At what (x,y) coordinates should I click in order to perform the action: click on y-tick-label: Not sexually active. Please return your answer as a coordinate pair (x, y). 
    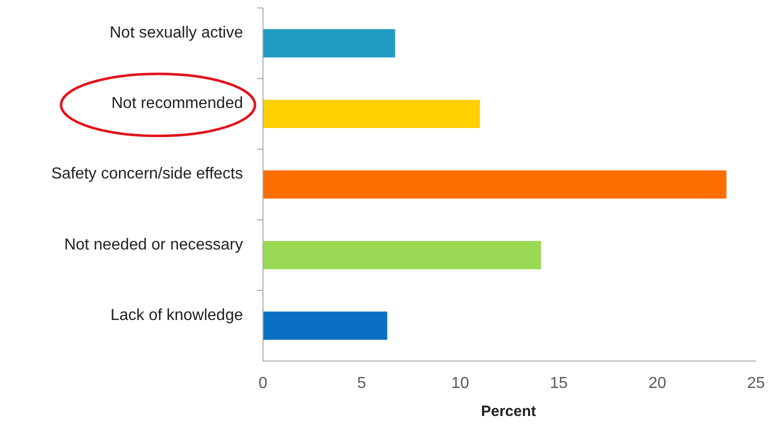
    Looking at the image, I should click on (177, 33).